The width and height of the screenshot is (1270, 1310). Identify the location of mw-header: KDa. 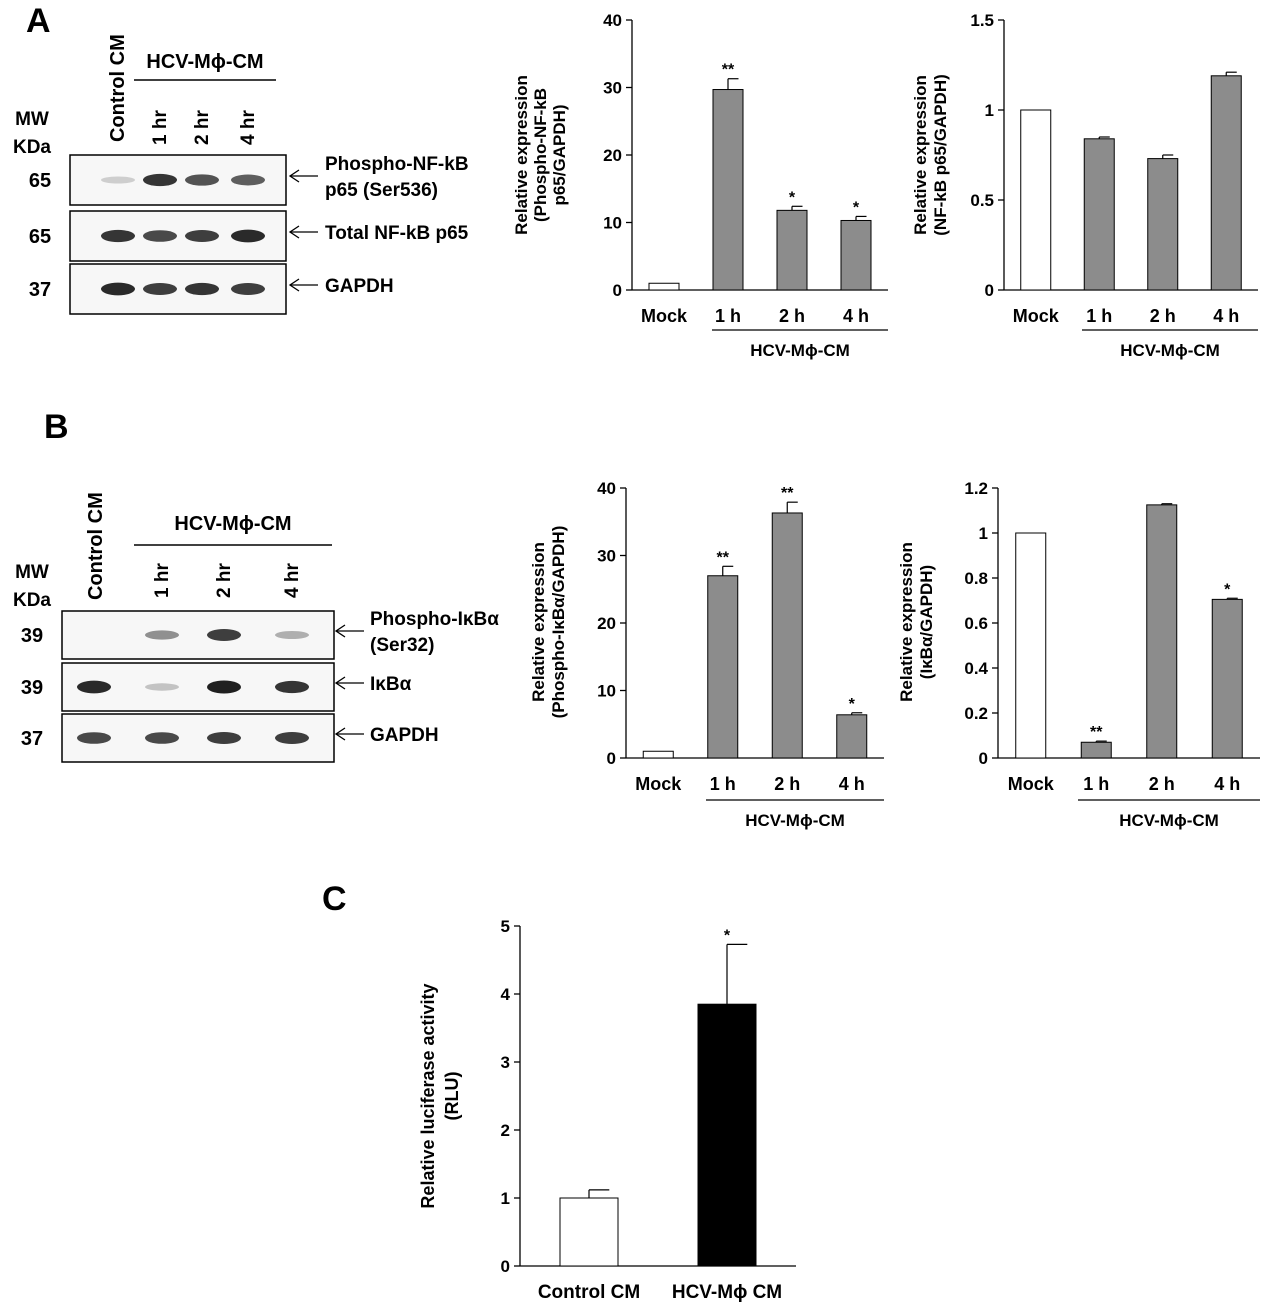
(32, 147).